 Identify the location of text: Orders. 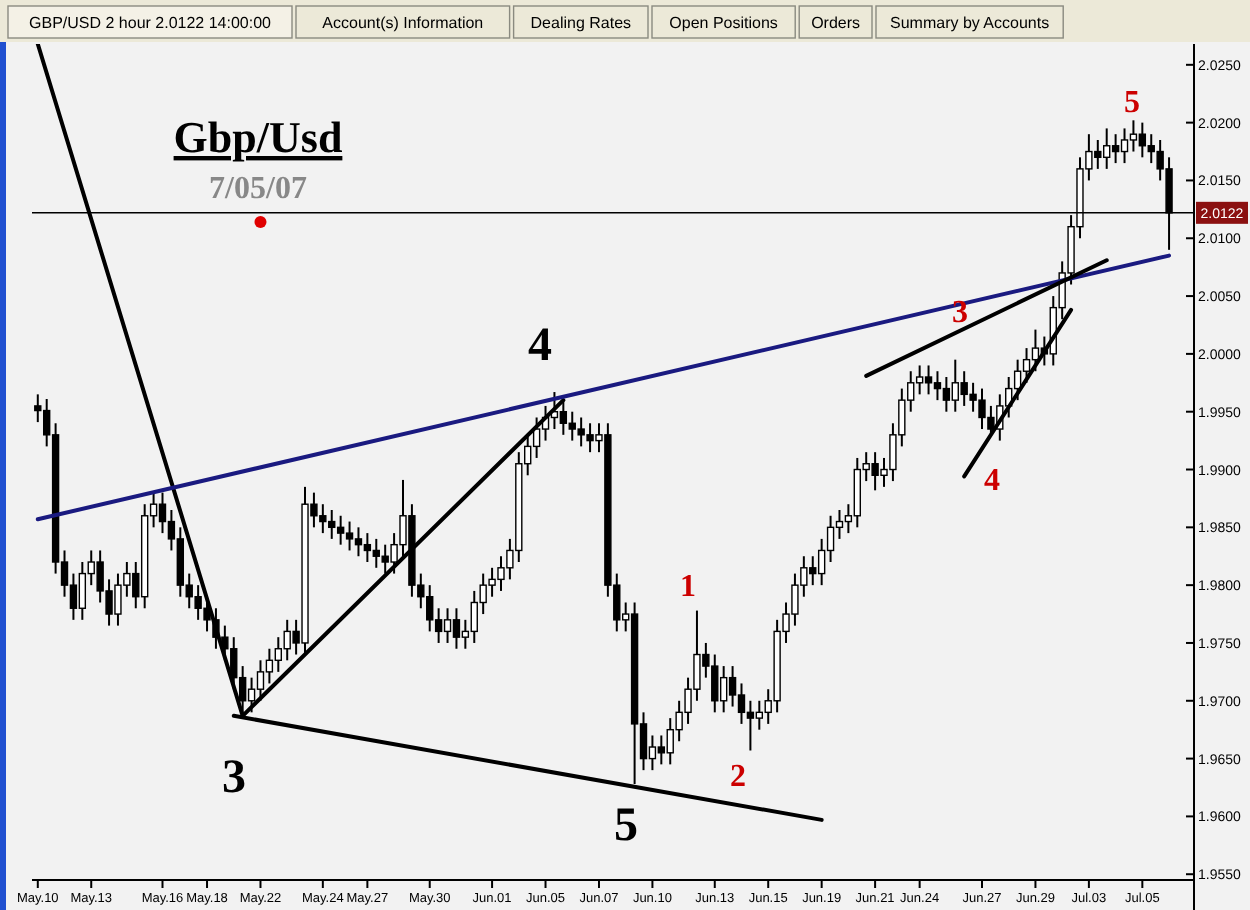
(836, 23).